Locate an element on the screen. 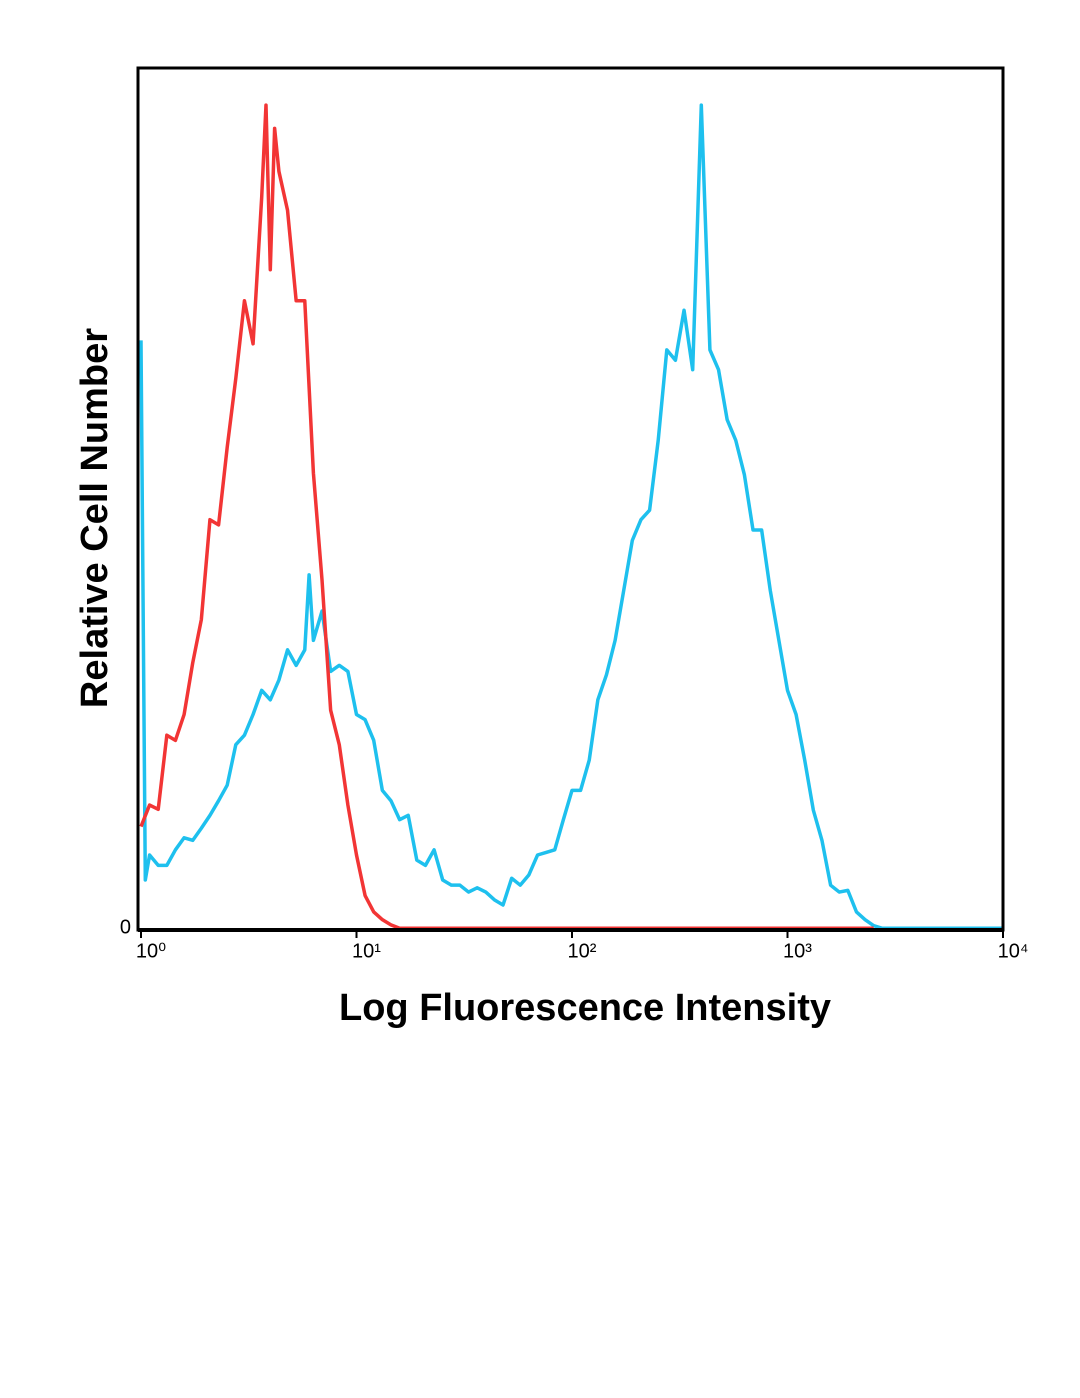 The width and height of the screenshot is (1080, 1398). x-axis-title: Log Fluorescence Intensity is located at coordinates (585, 1008).